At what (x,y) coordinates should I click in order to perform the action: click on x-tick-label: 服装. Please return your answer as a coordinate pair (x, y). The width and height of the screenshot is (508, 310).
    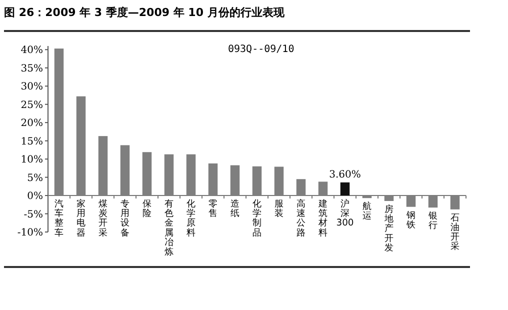
    Looking at the image, I should click on (279, 209).